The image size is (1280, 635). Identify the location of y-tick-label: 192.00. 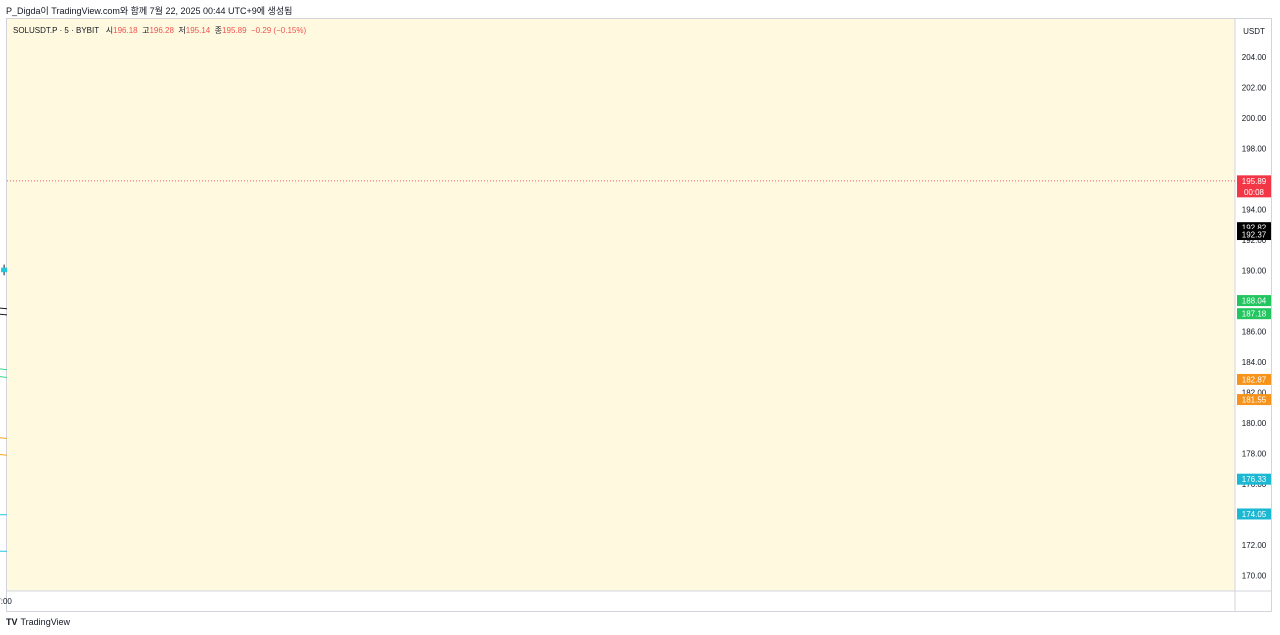
(1254, 240).